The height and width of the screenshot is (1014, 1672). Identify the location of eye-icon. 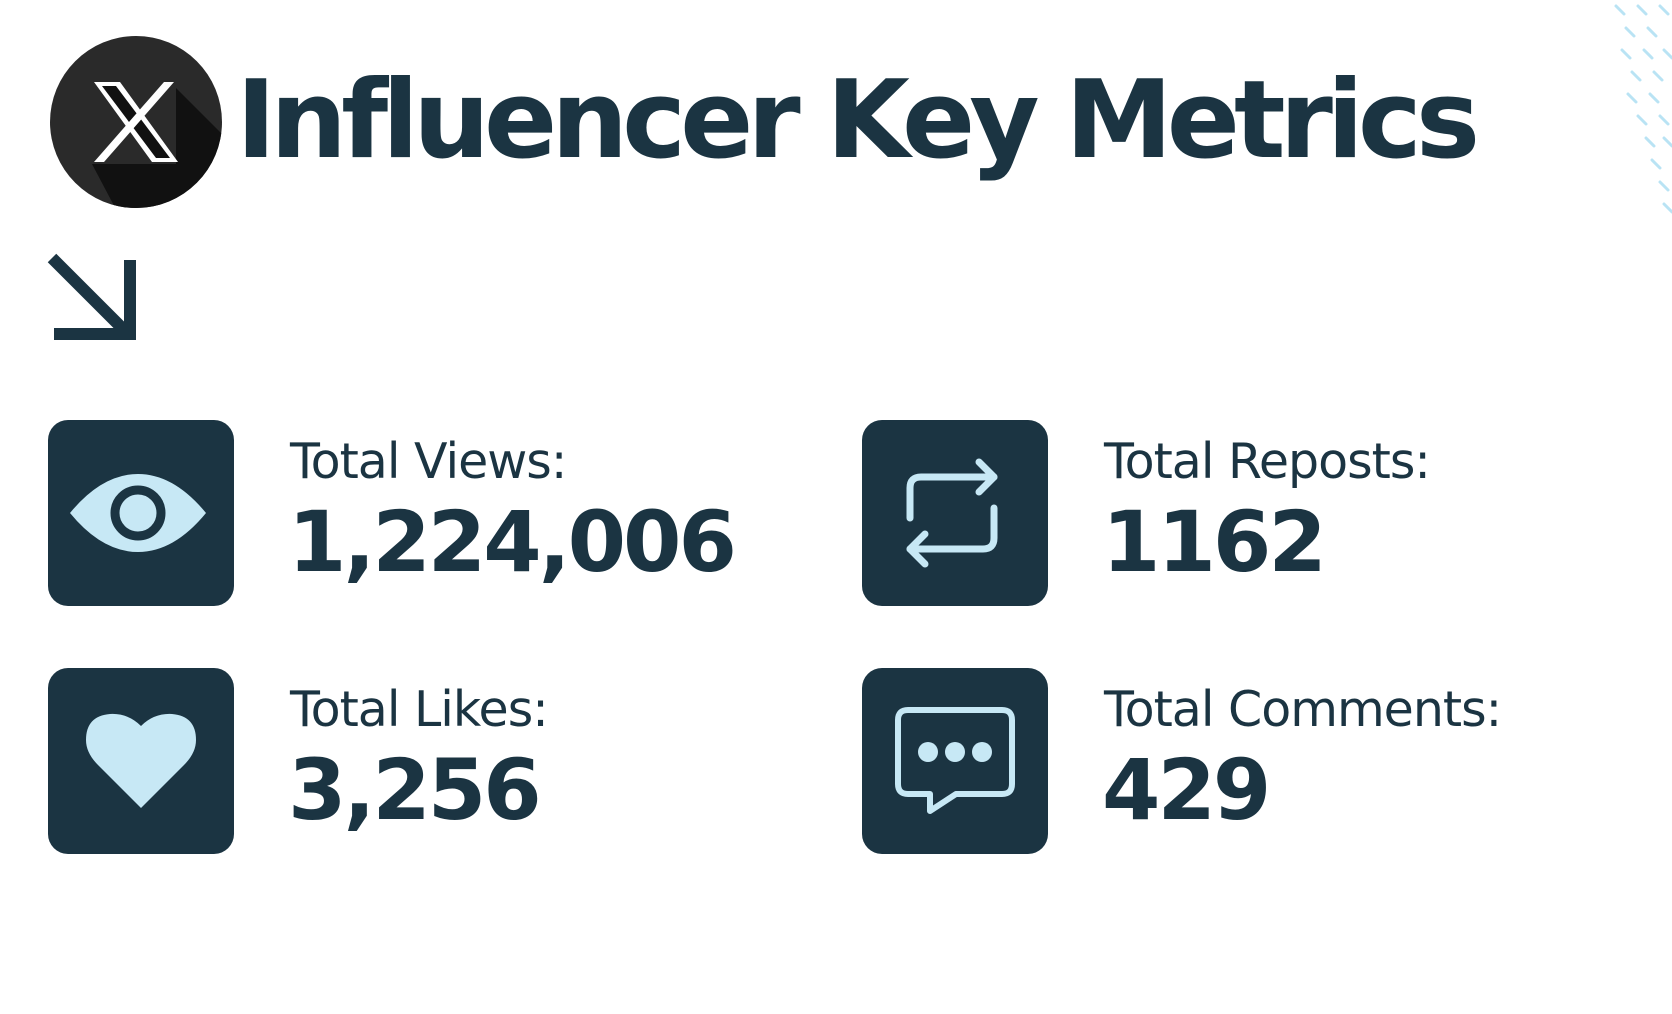
(141, 513).